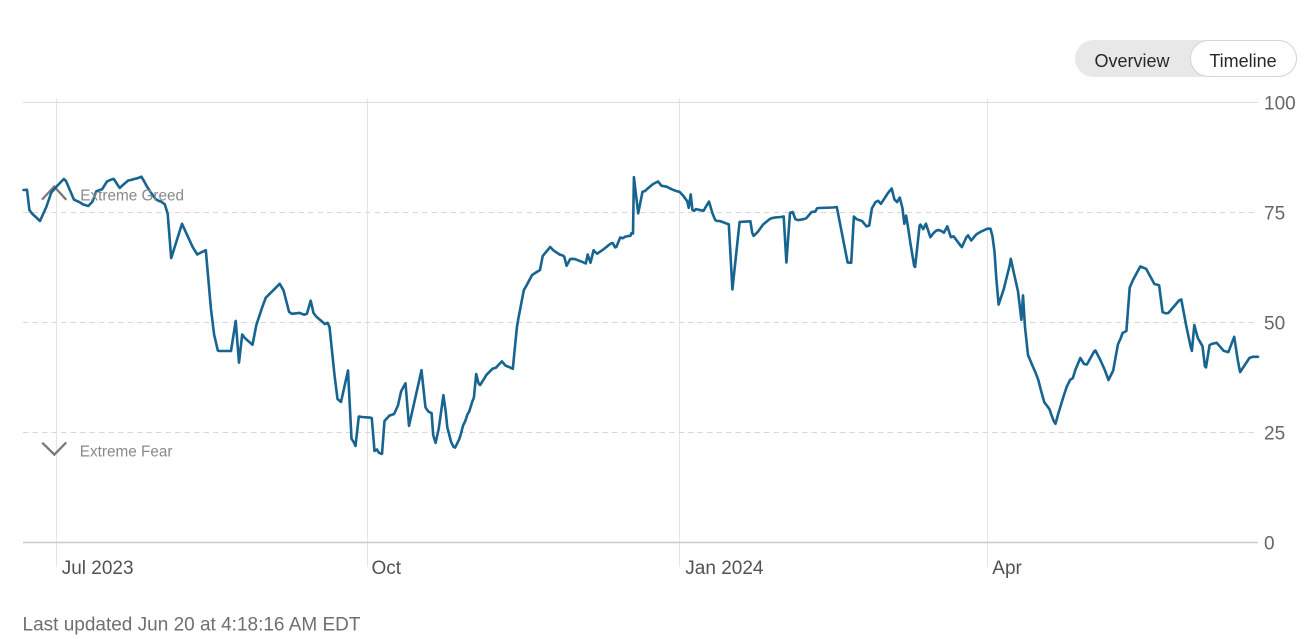  Describe the element at coordinates (1274, 323) in the screenshot. I see `svg-text: 50` at that location.